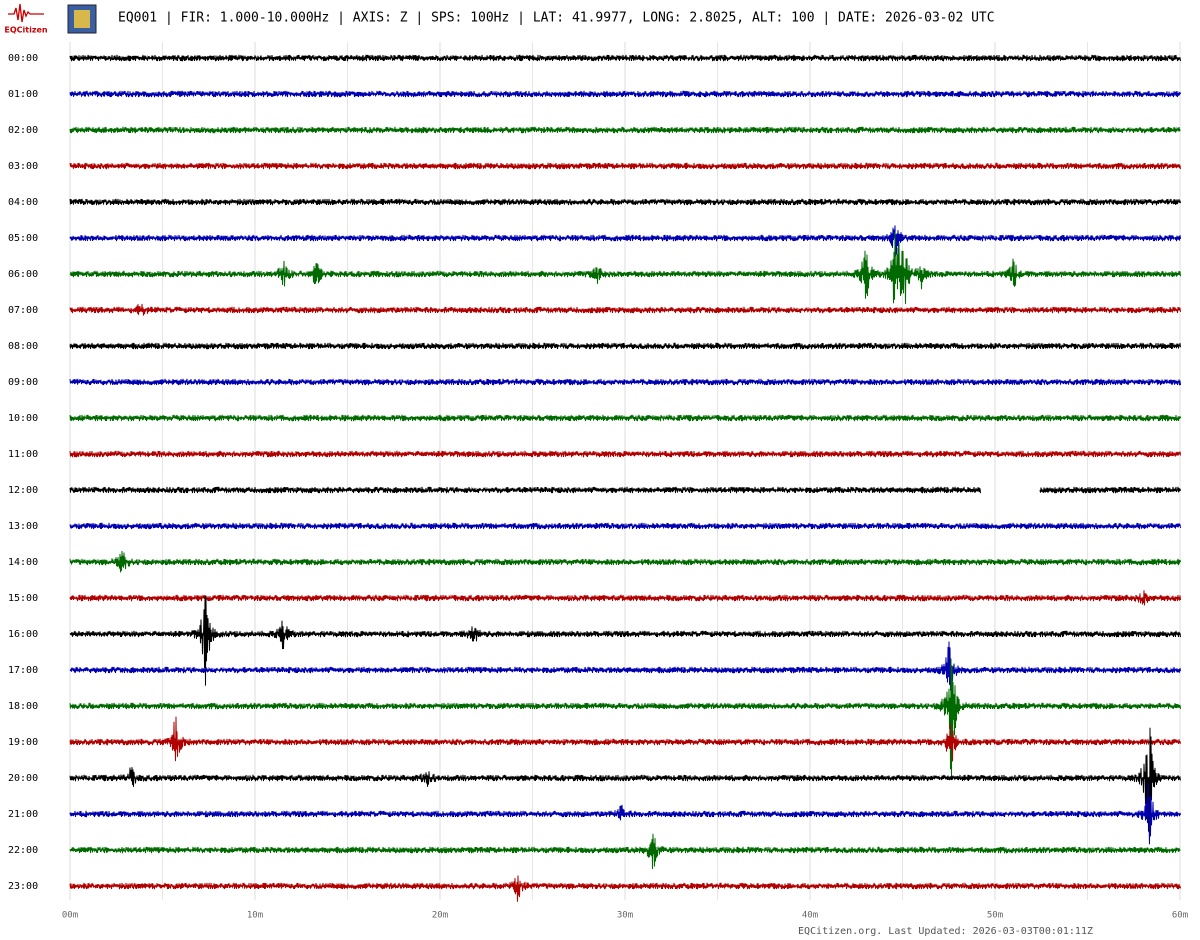  What do you see at coordinates (23, 94) in the screenshot?
I see `row-label: 01:00` at bounding box center [23, 94].